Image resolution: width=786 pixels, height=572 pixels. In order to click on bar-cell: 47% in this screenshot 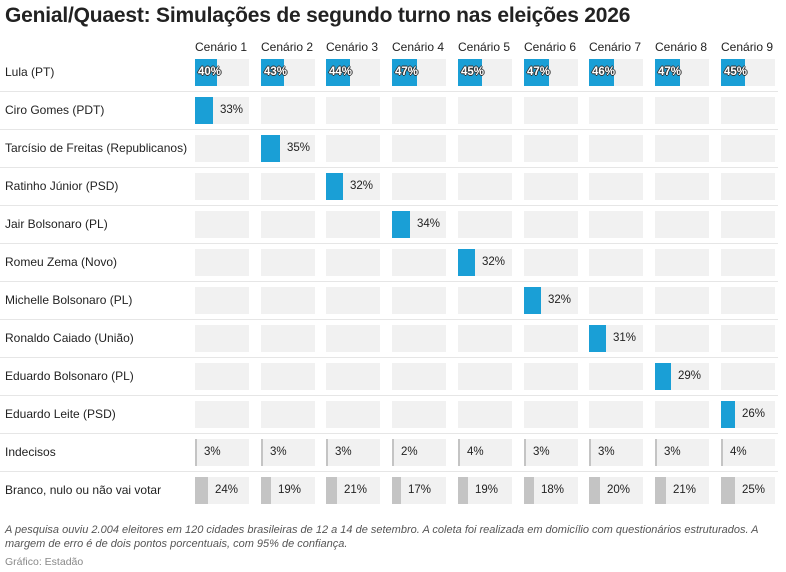, I will do `click(419, 72)`.